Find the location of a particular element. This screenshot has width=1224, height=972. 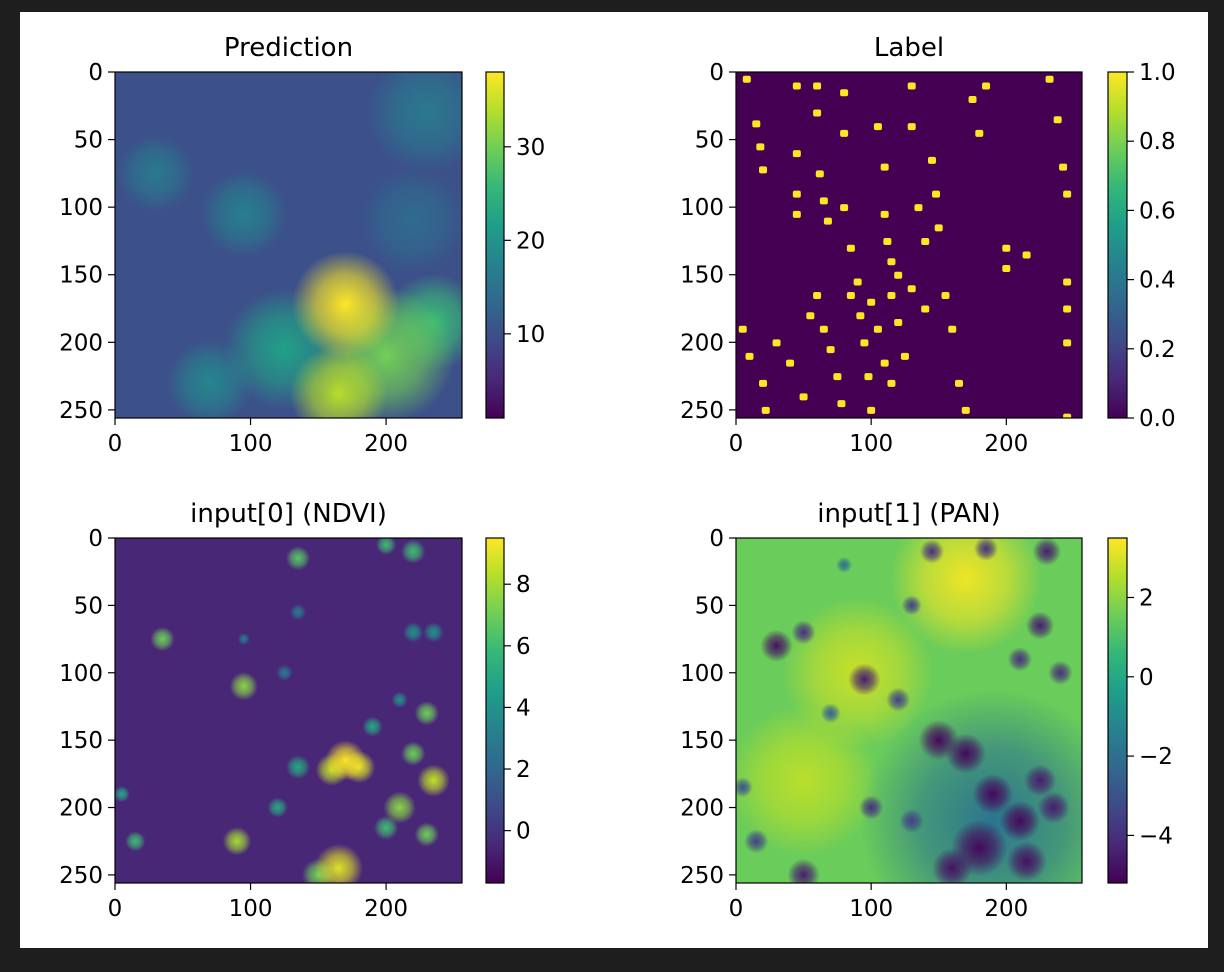

colorbar-tick-label: 1.0 is located at coordinates (1157, 73).